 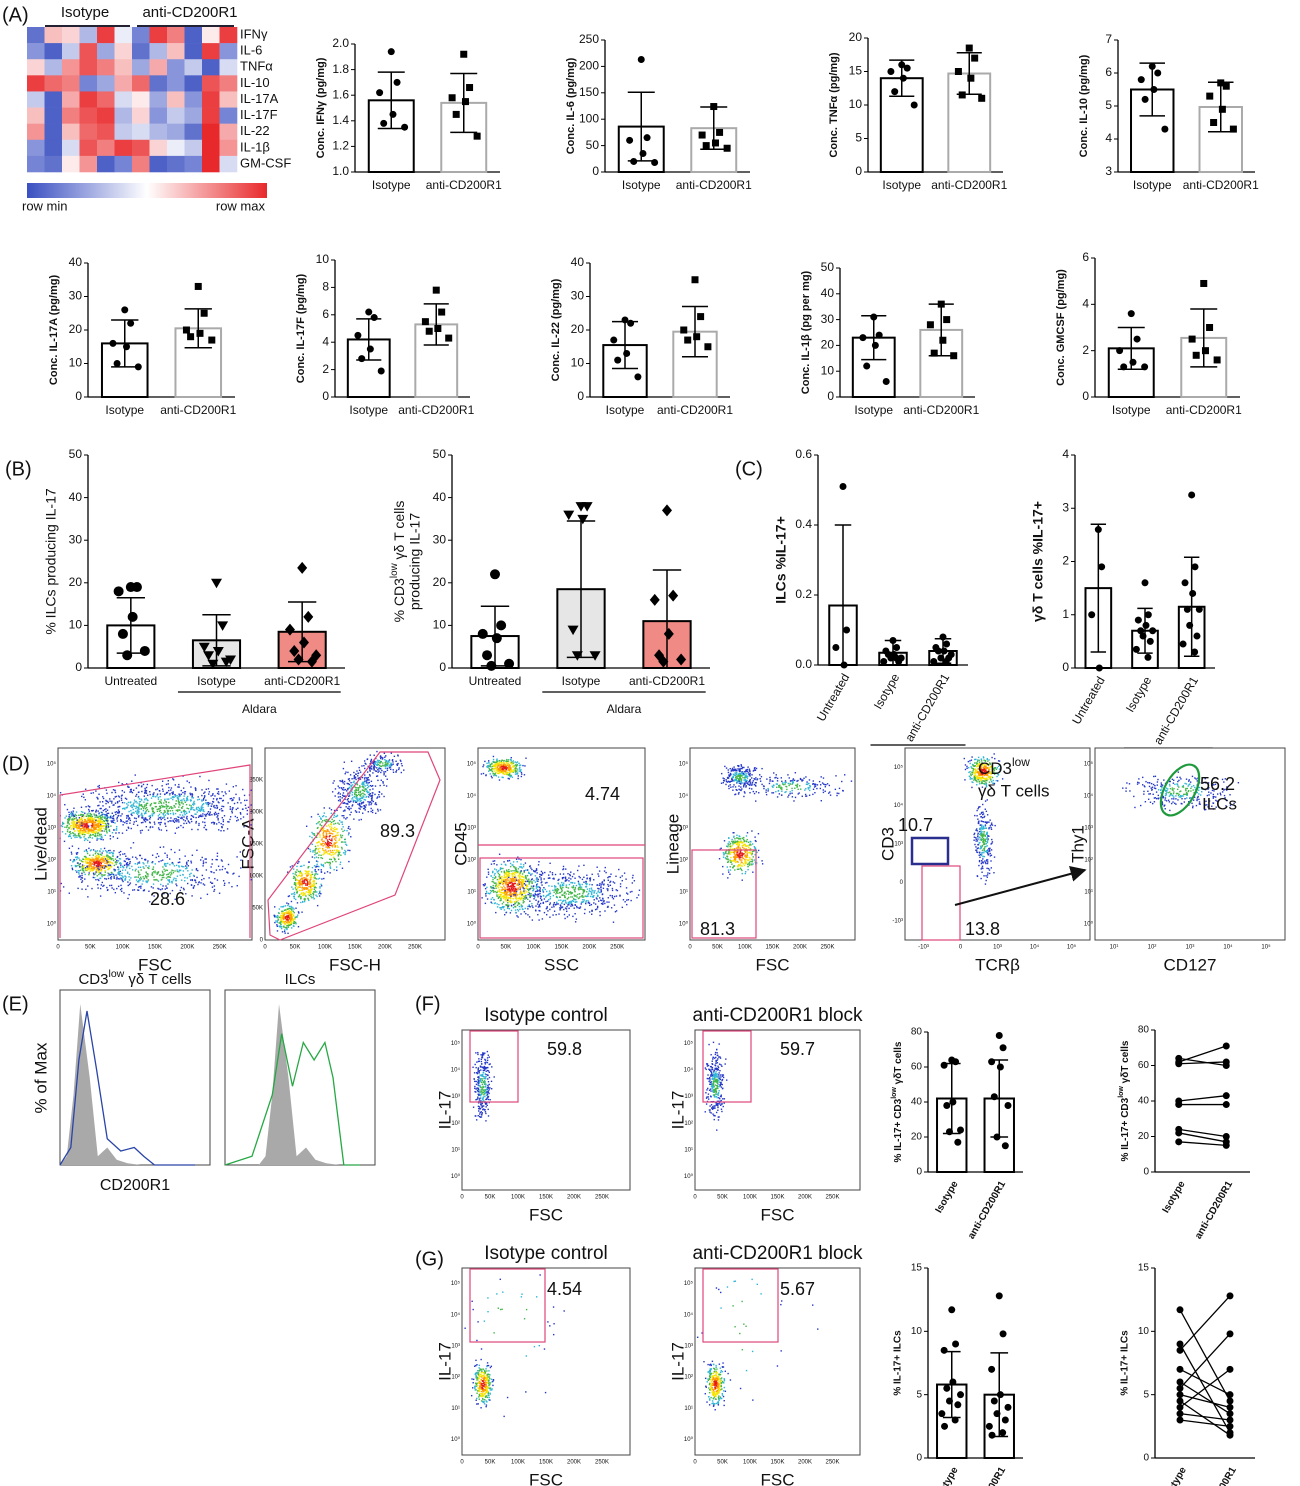 I want to click on error-bar, so click(x=391, y=100).